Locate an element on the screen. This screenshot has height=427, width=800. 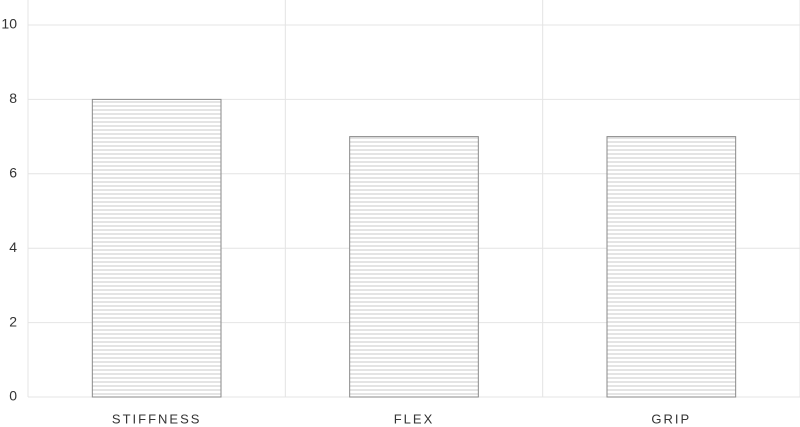
x-tick-label: GRIP is located at coordinates (671, 418).